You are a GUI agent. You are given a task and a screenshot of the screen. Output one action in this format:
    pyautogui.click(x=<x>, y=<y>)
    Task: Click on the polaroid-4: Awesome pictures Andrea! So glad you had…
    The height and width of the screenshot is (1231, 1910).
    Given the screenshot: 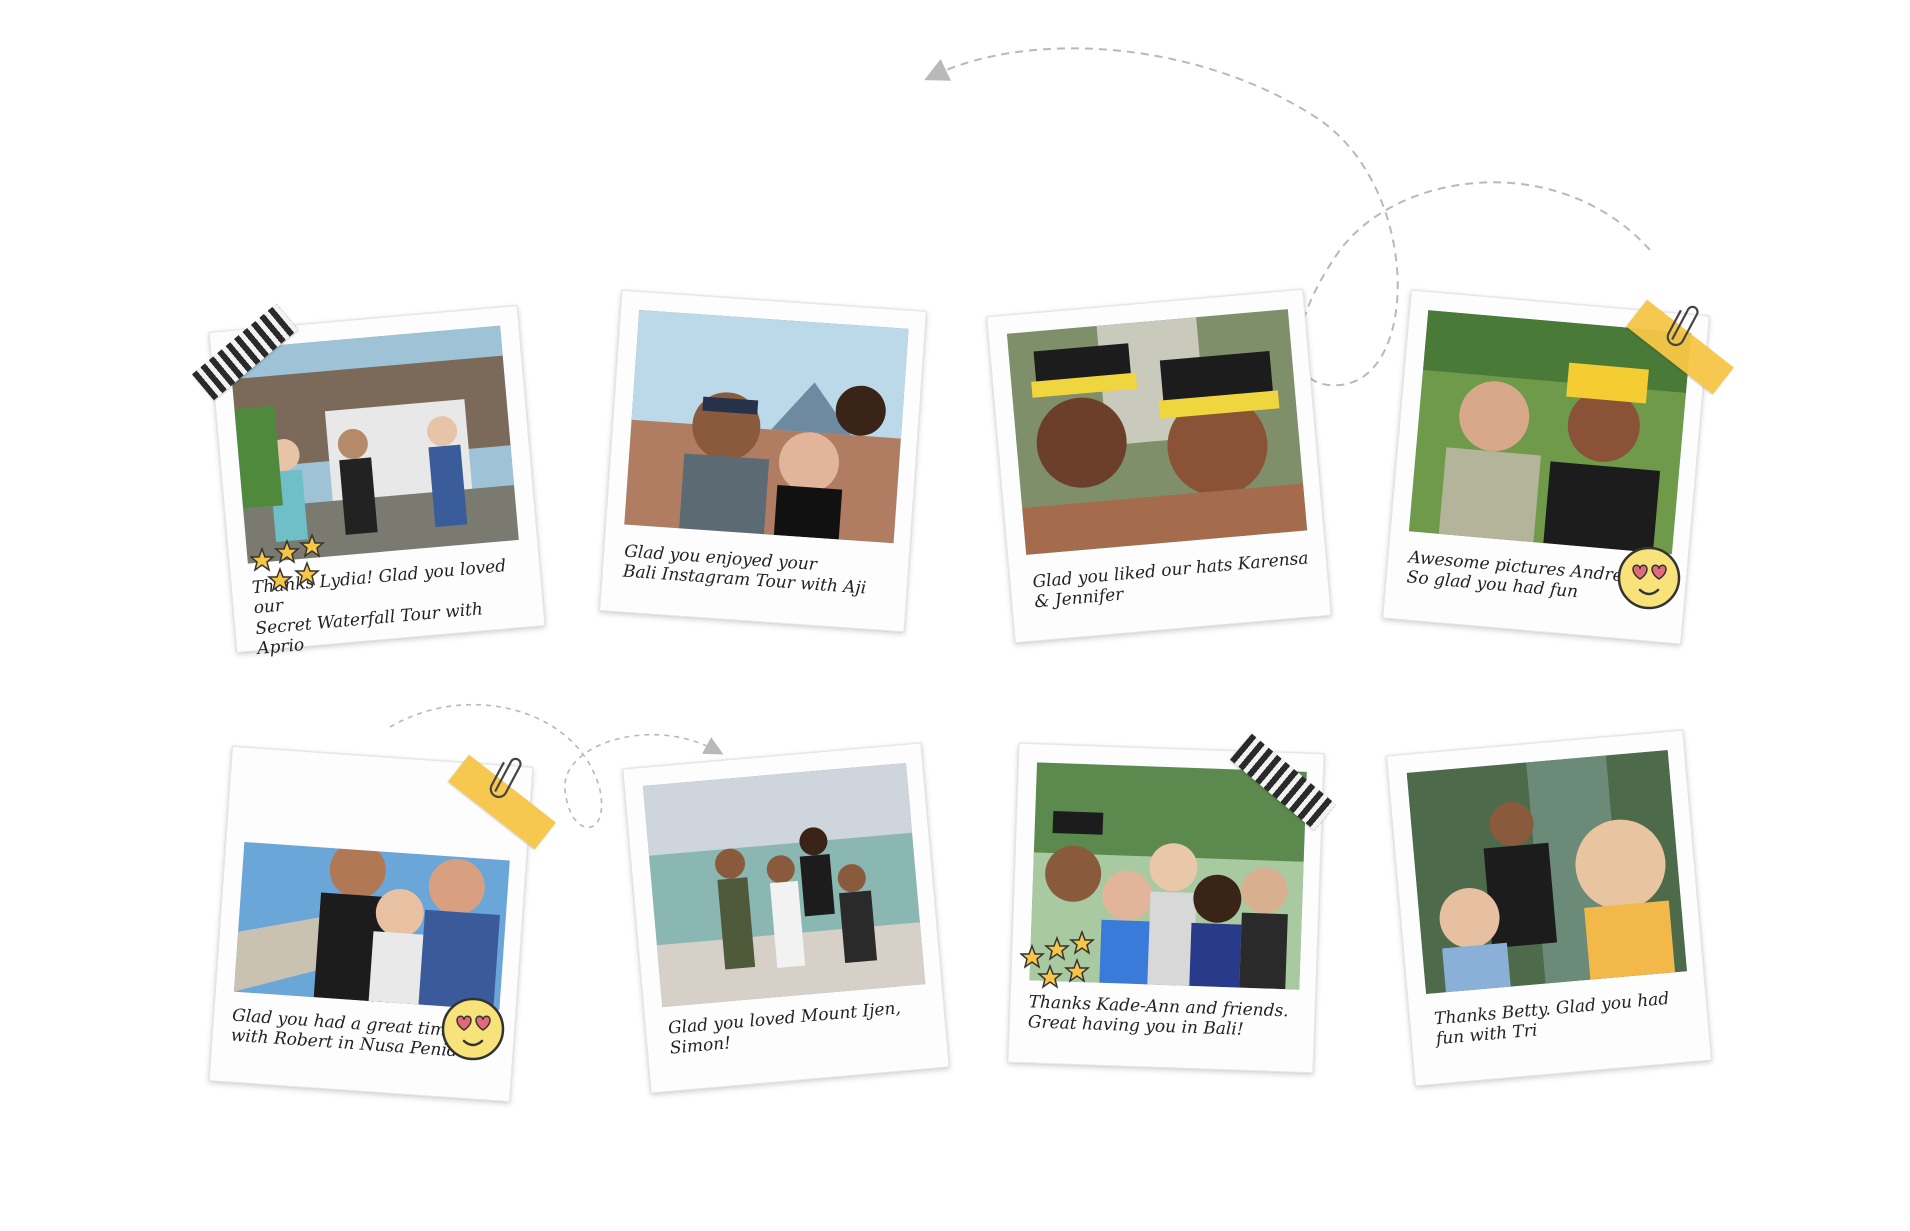 What is the action you would take?
    pyautogui.click(x=1546, y=467)
    